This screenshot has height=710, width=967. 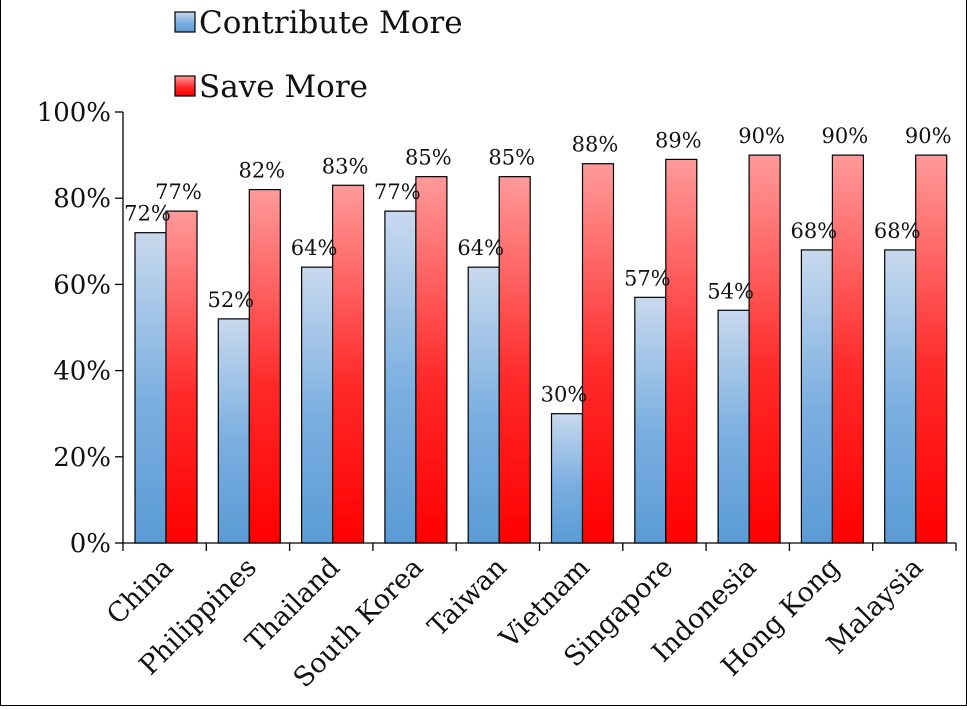 I want to click on value-label-save-more-2: 82%, so click(x=261, y=171).